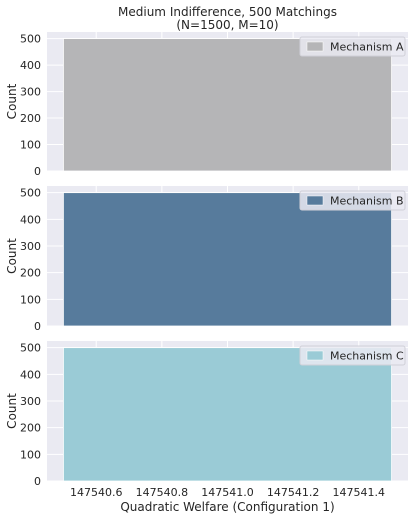 This screenshot has width=420, height=518. What do you see at coordinates (162, 492) in the screenshot?
I see `x-tick-label: 147540.8` at bounding box center [162, 492].